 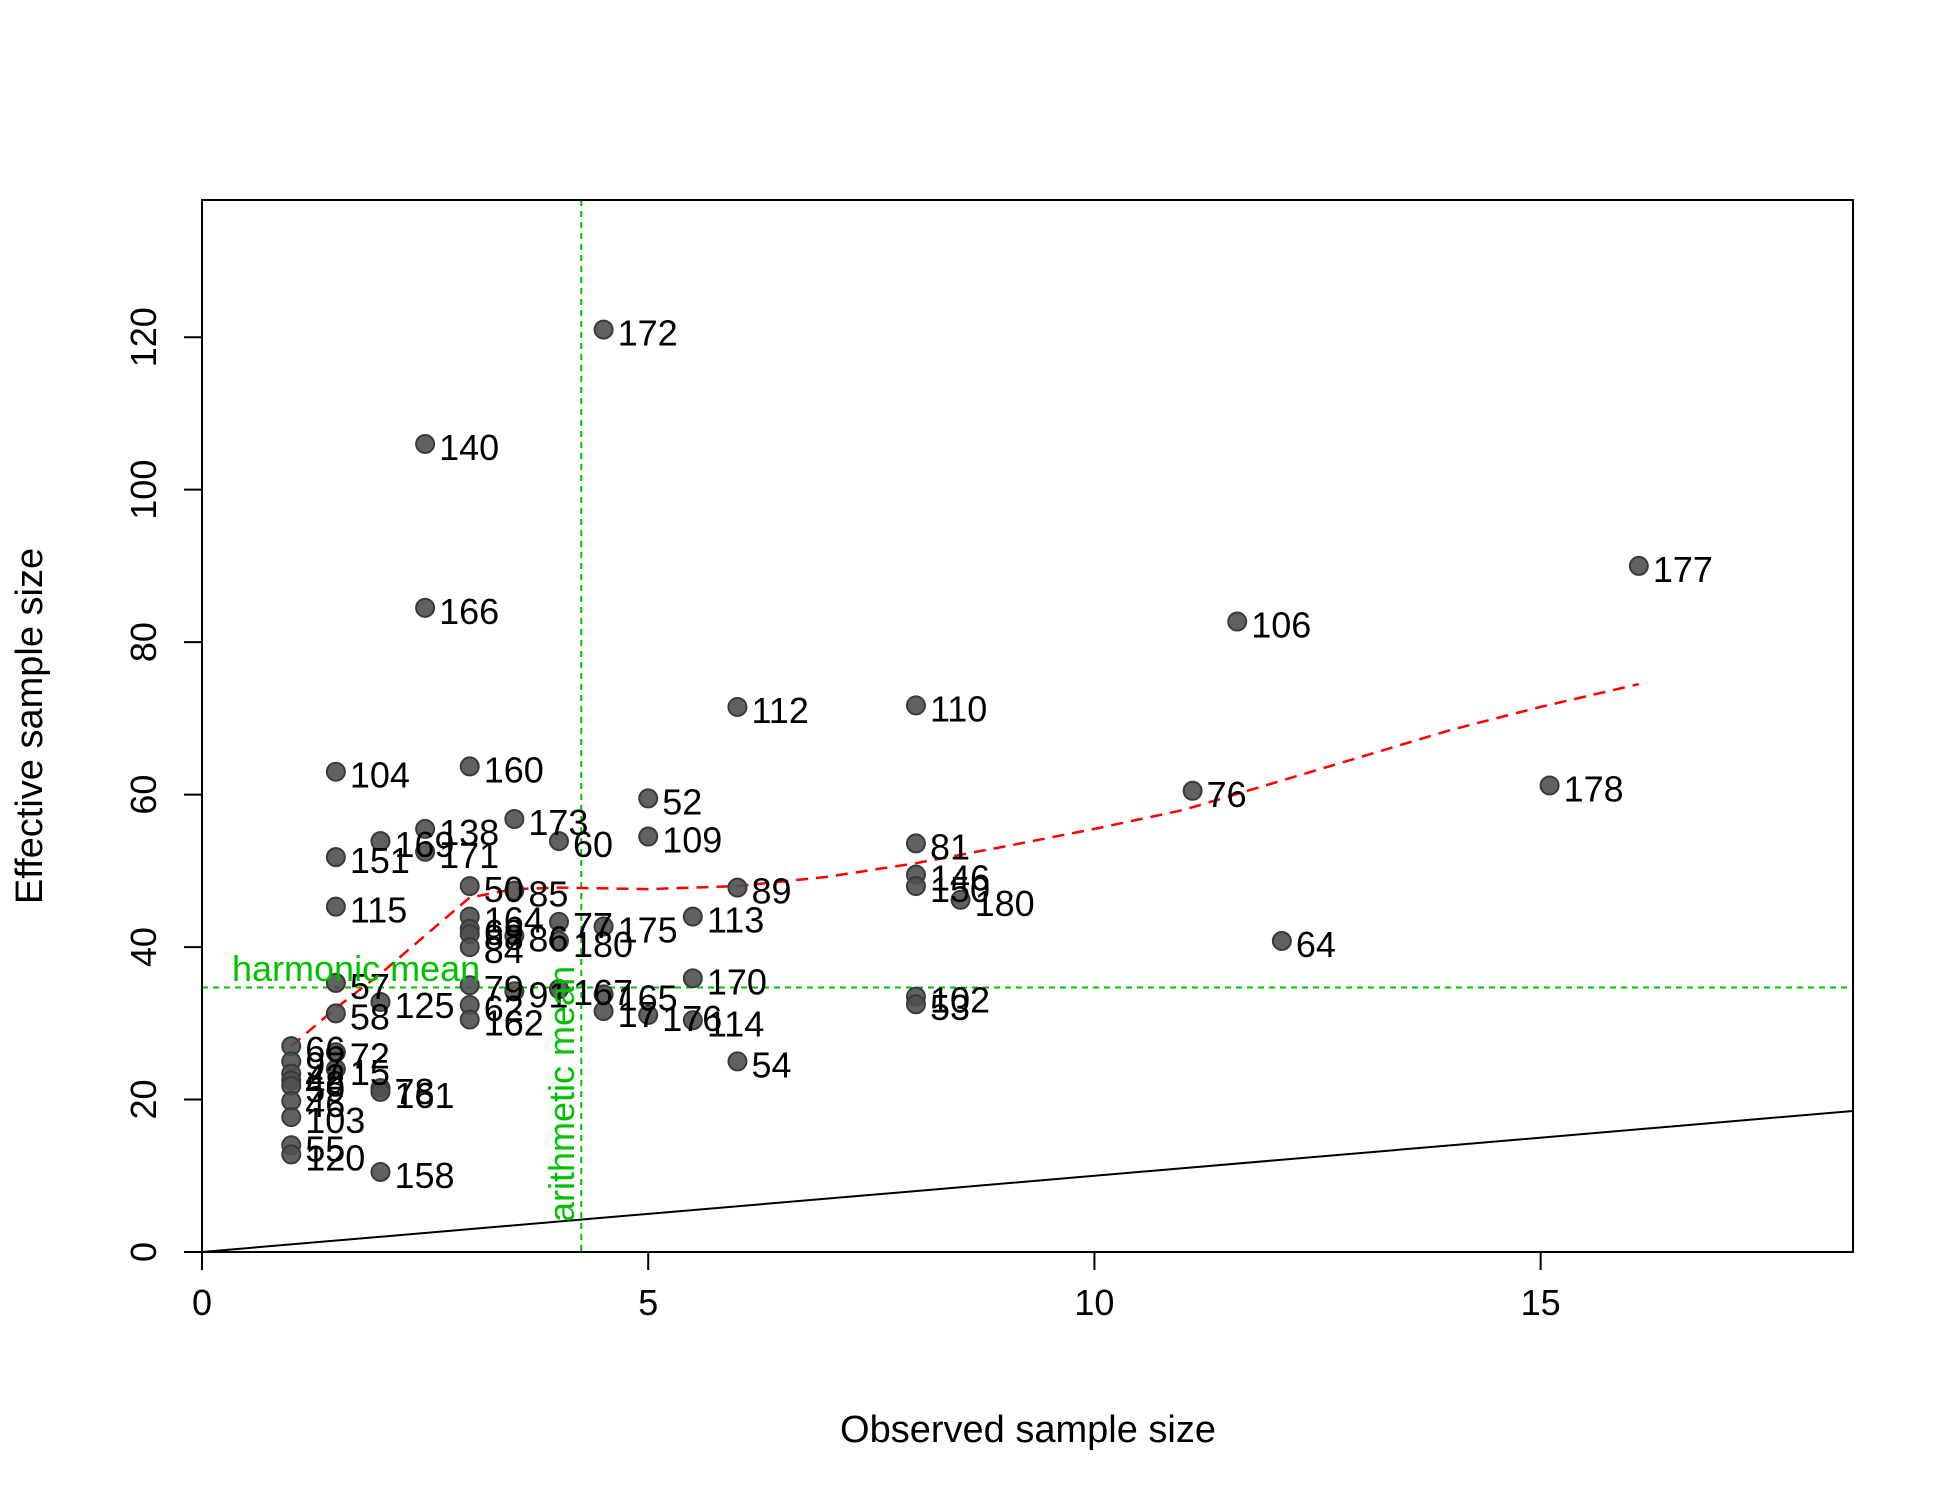 I want to click on point-label: 64, so click(x=1316, y=944).